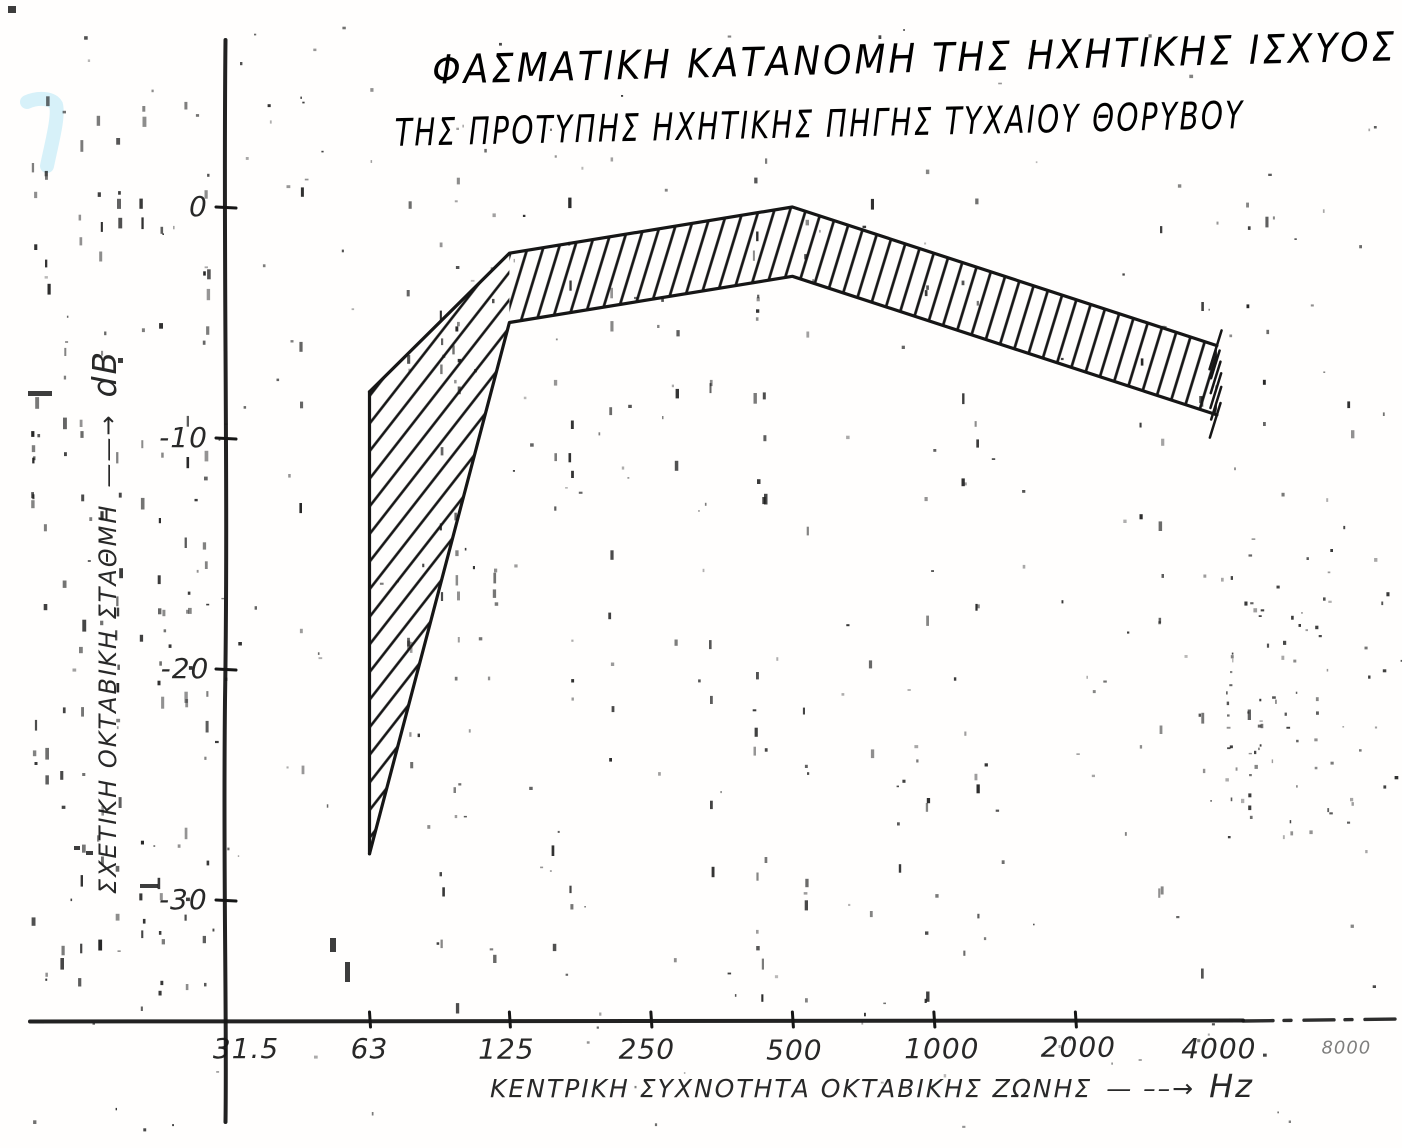 Image resolution: width=1402 pixels, height=1148 pixels. I want to click on x-axis-line-dashed, so click(1320, 1020).